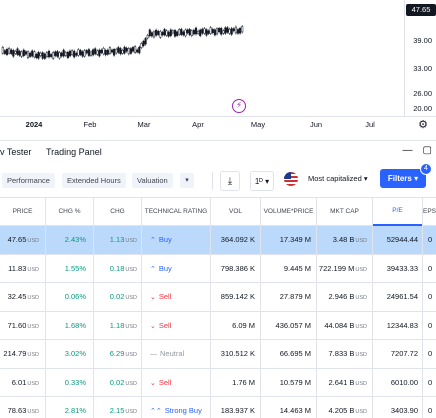 Image resolution: width=436 pixels, height=418 pixels. I want to click on cell-vol-value: 310.512 K, so click(237, 353).